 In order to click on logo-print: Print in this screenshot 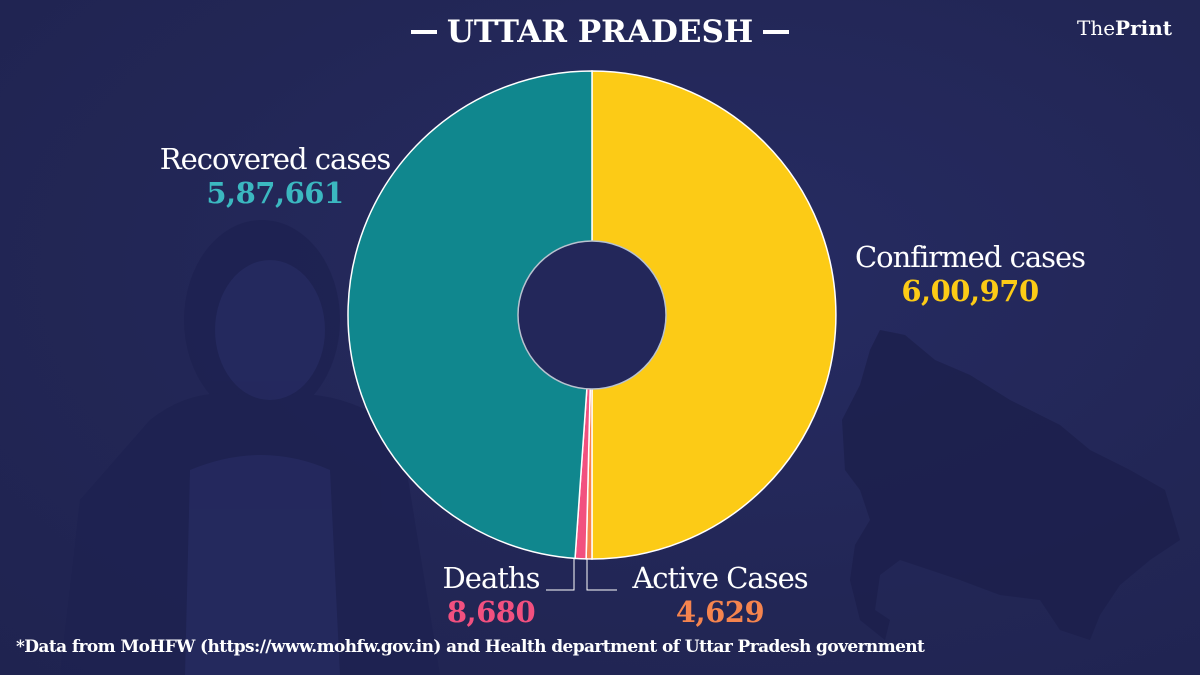, I will do `click(1143, 28)`.